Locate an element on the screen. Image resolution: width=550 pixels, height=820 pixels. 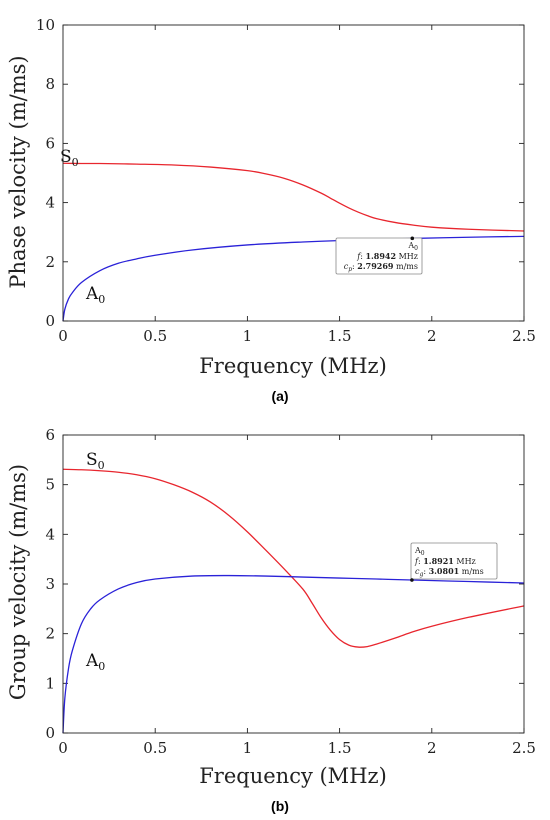
y-axis-label-a: Phase velocity (m/ms) is located at coordinates (18, 171).